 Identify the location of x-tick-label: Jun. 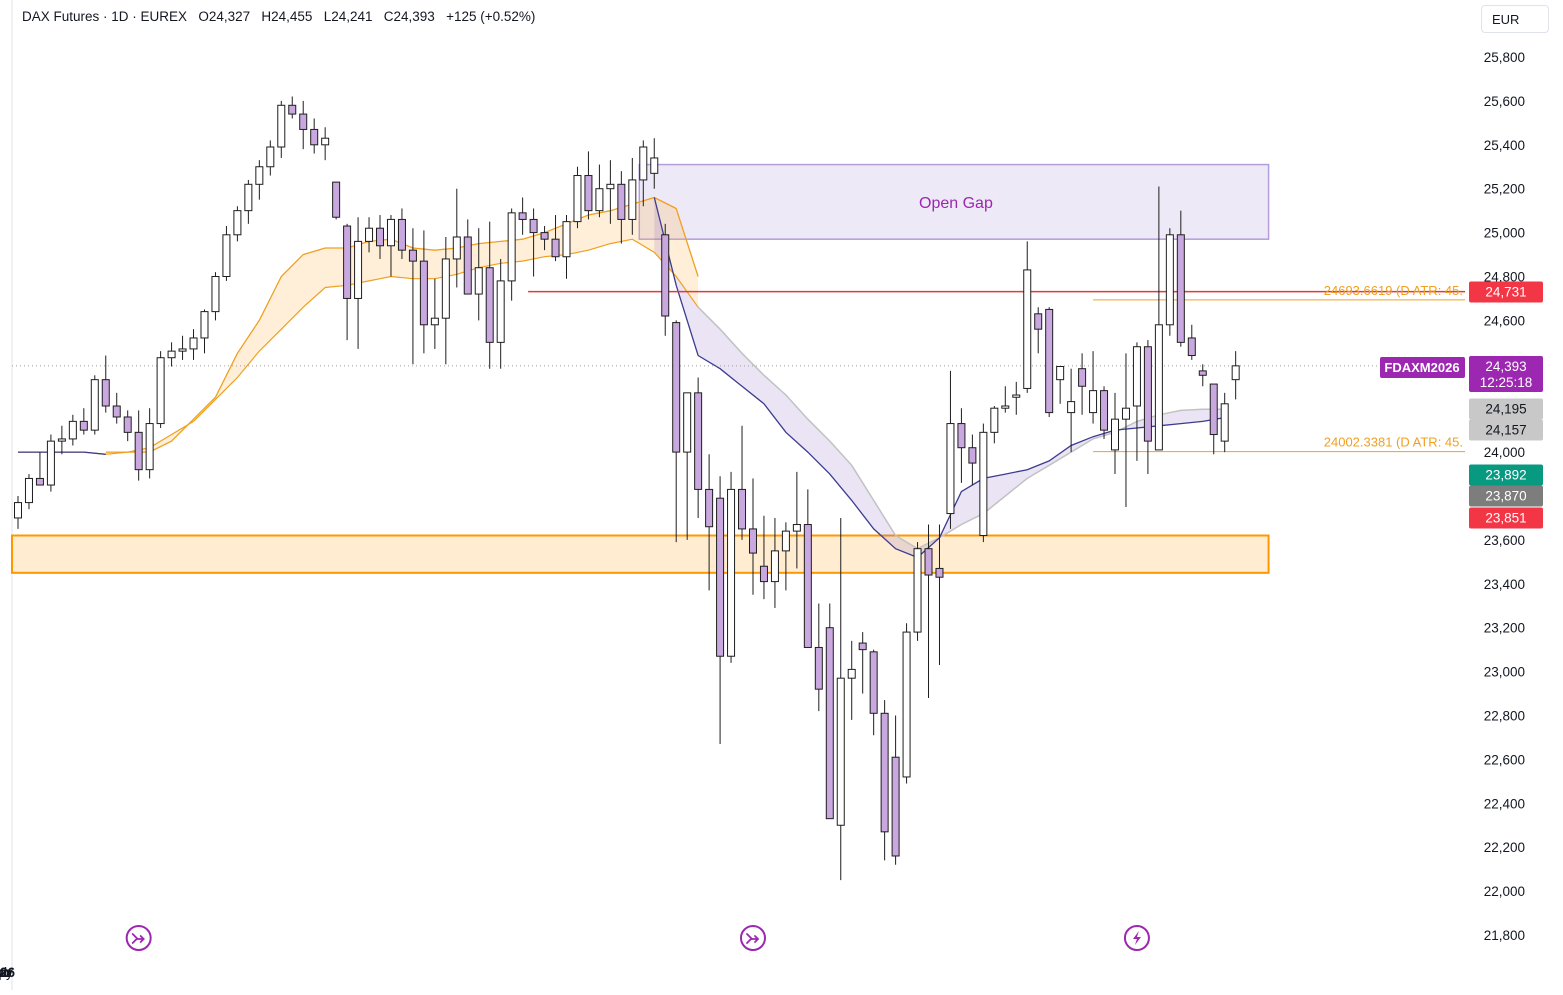
(5, 972).